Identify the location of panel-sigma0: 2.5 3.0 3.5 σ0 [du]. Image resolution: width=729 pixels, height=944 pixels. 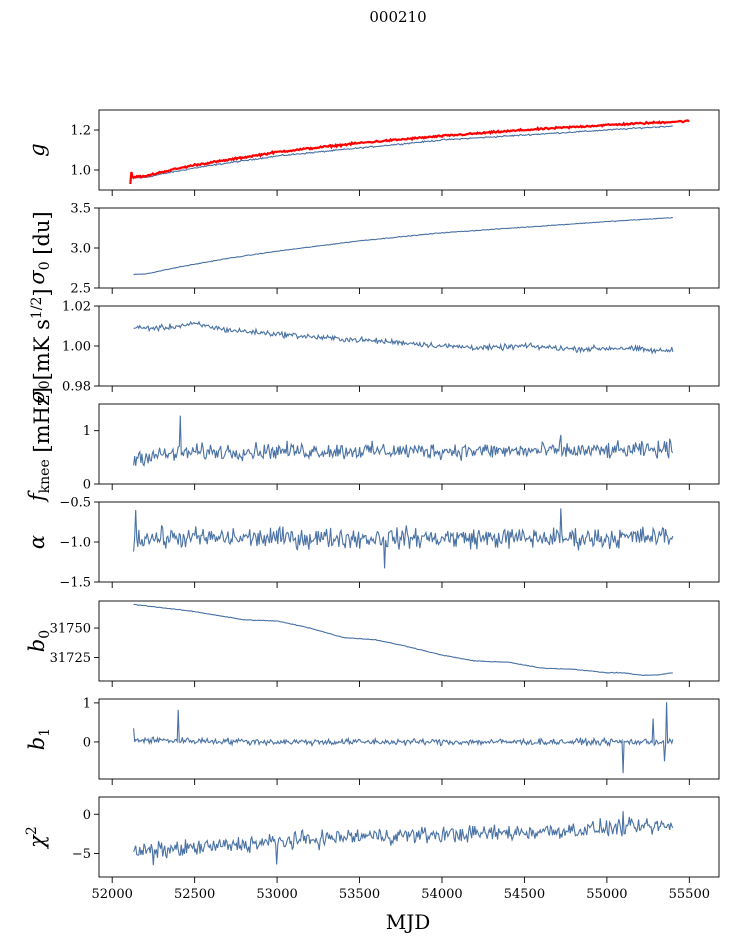
(372, 249).